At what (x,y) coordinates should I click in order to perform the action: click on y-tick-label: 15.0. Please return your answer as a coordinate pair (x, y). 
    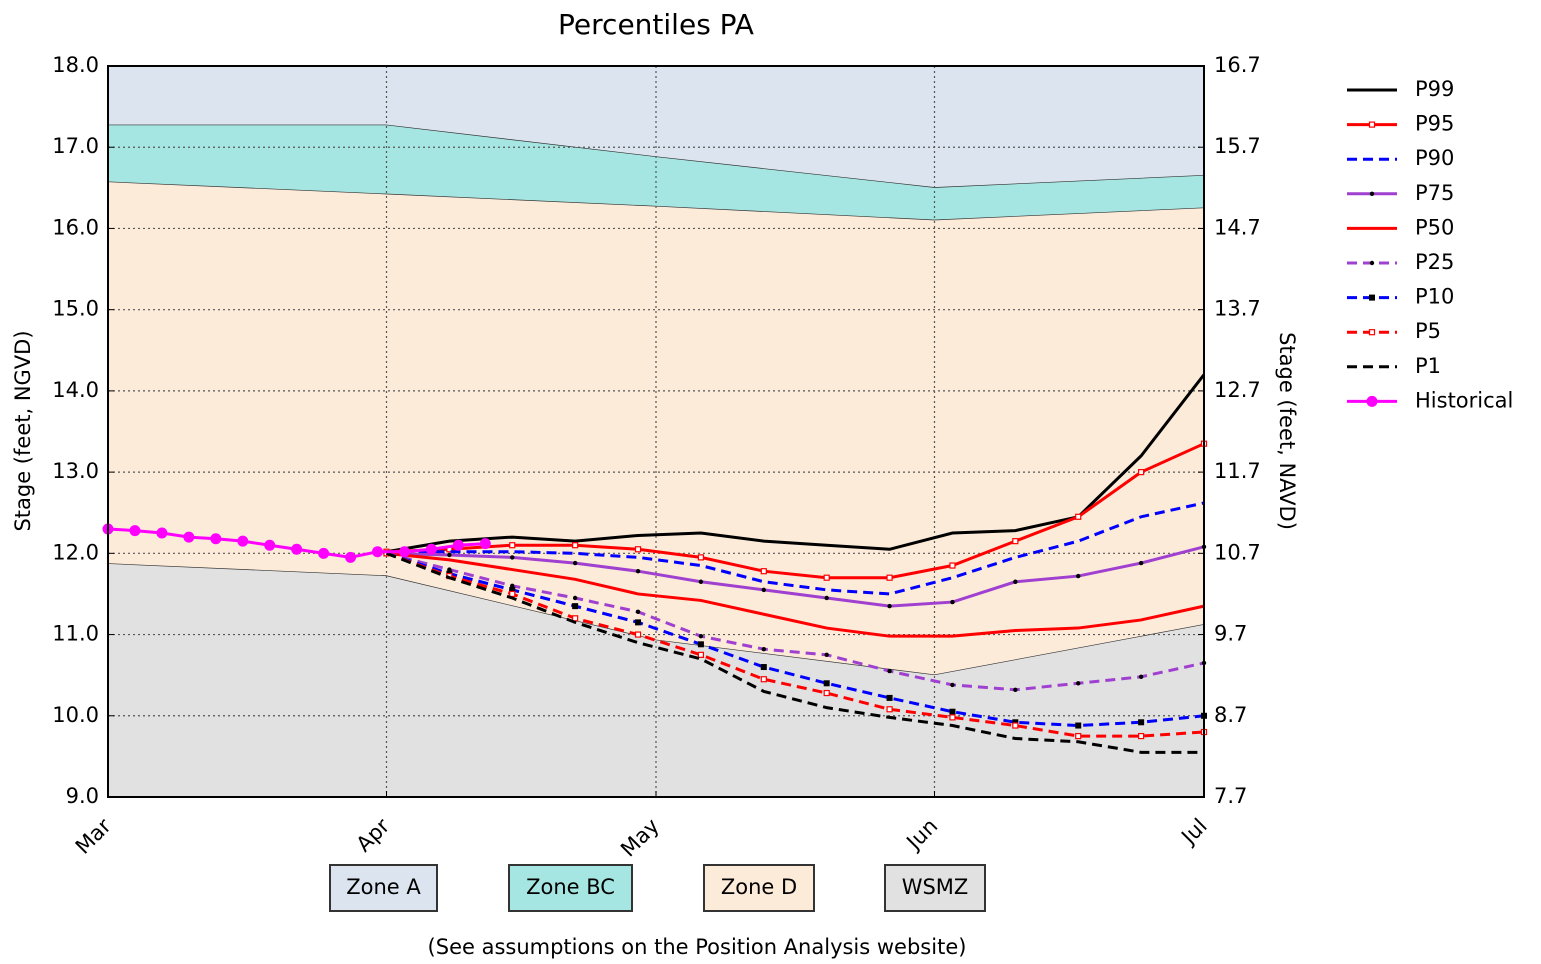
    Looking at the image, I should click on (75, 309).